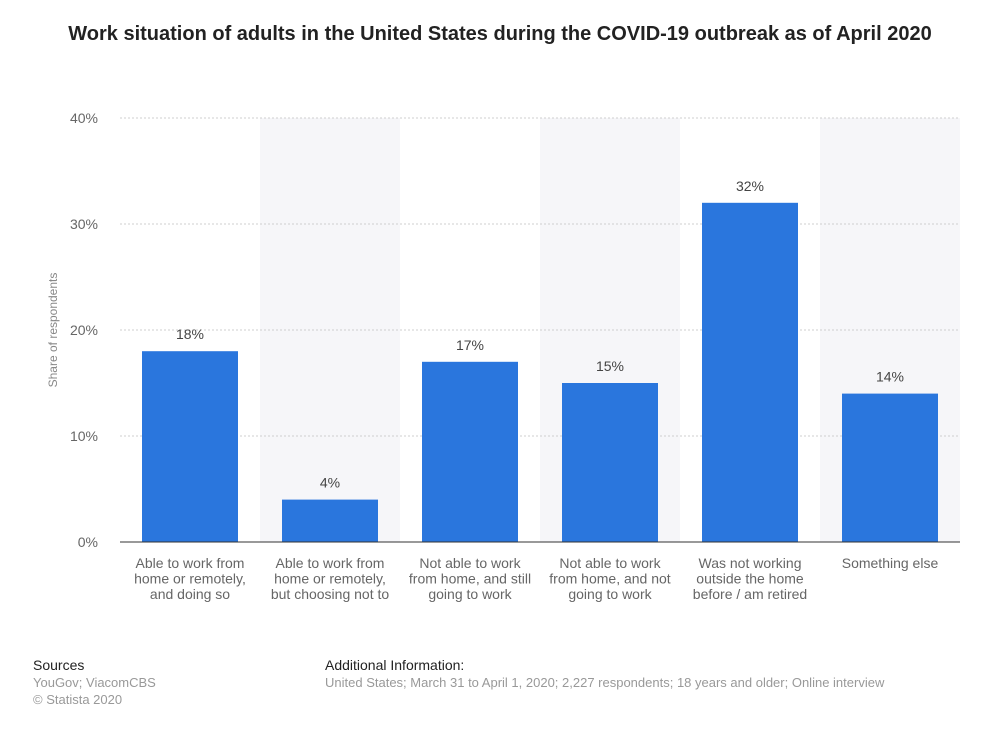  What do you see at coordinates (750, 594) in the screenshot?
I see `x-category-label: before / am retired` at bounding box center [750, 594].